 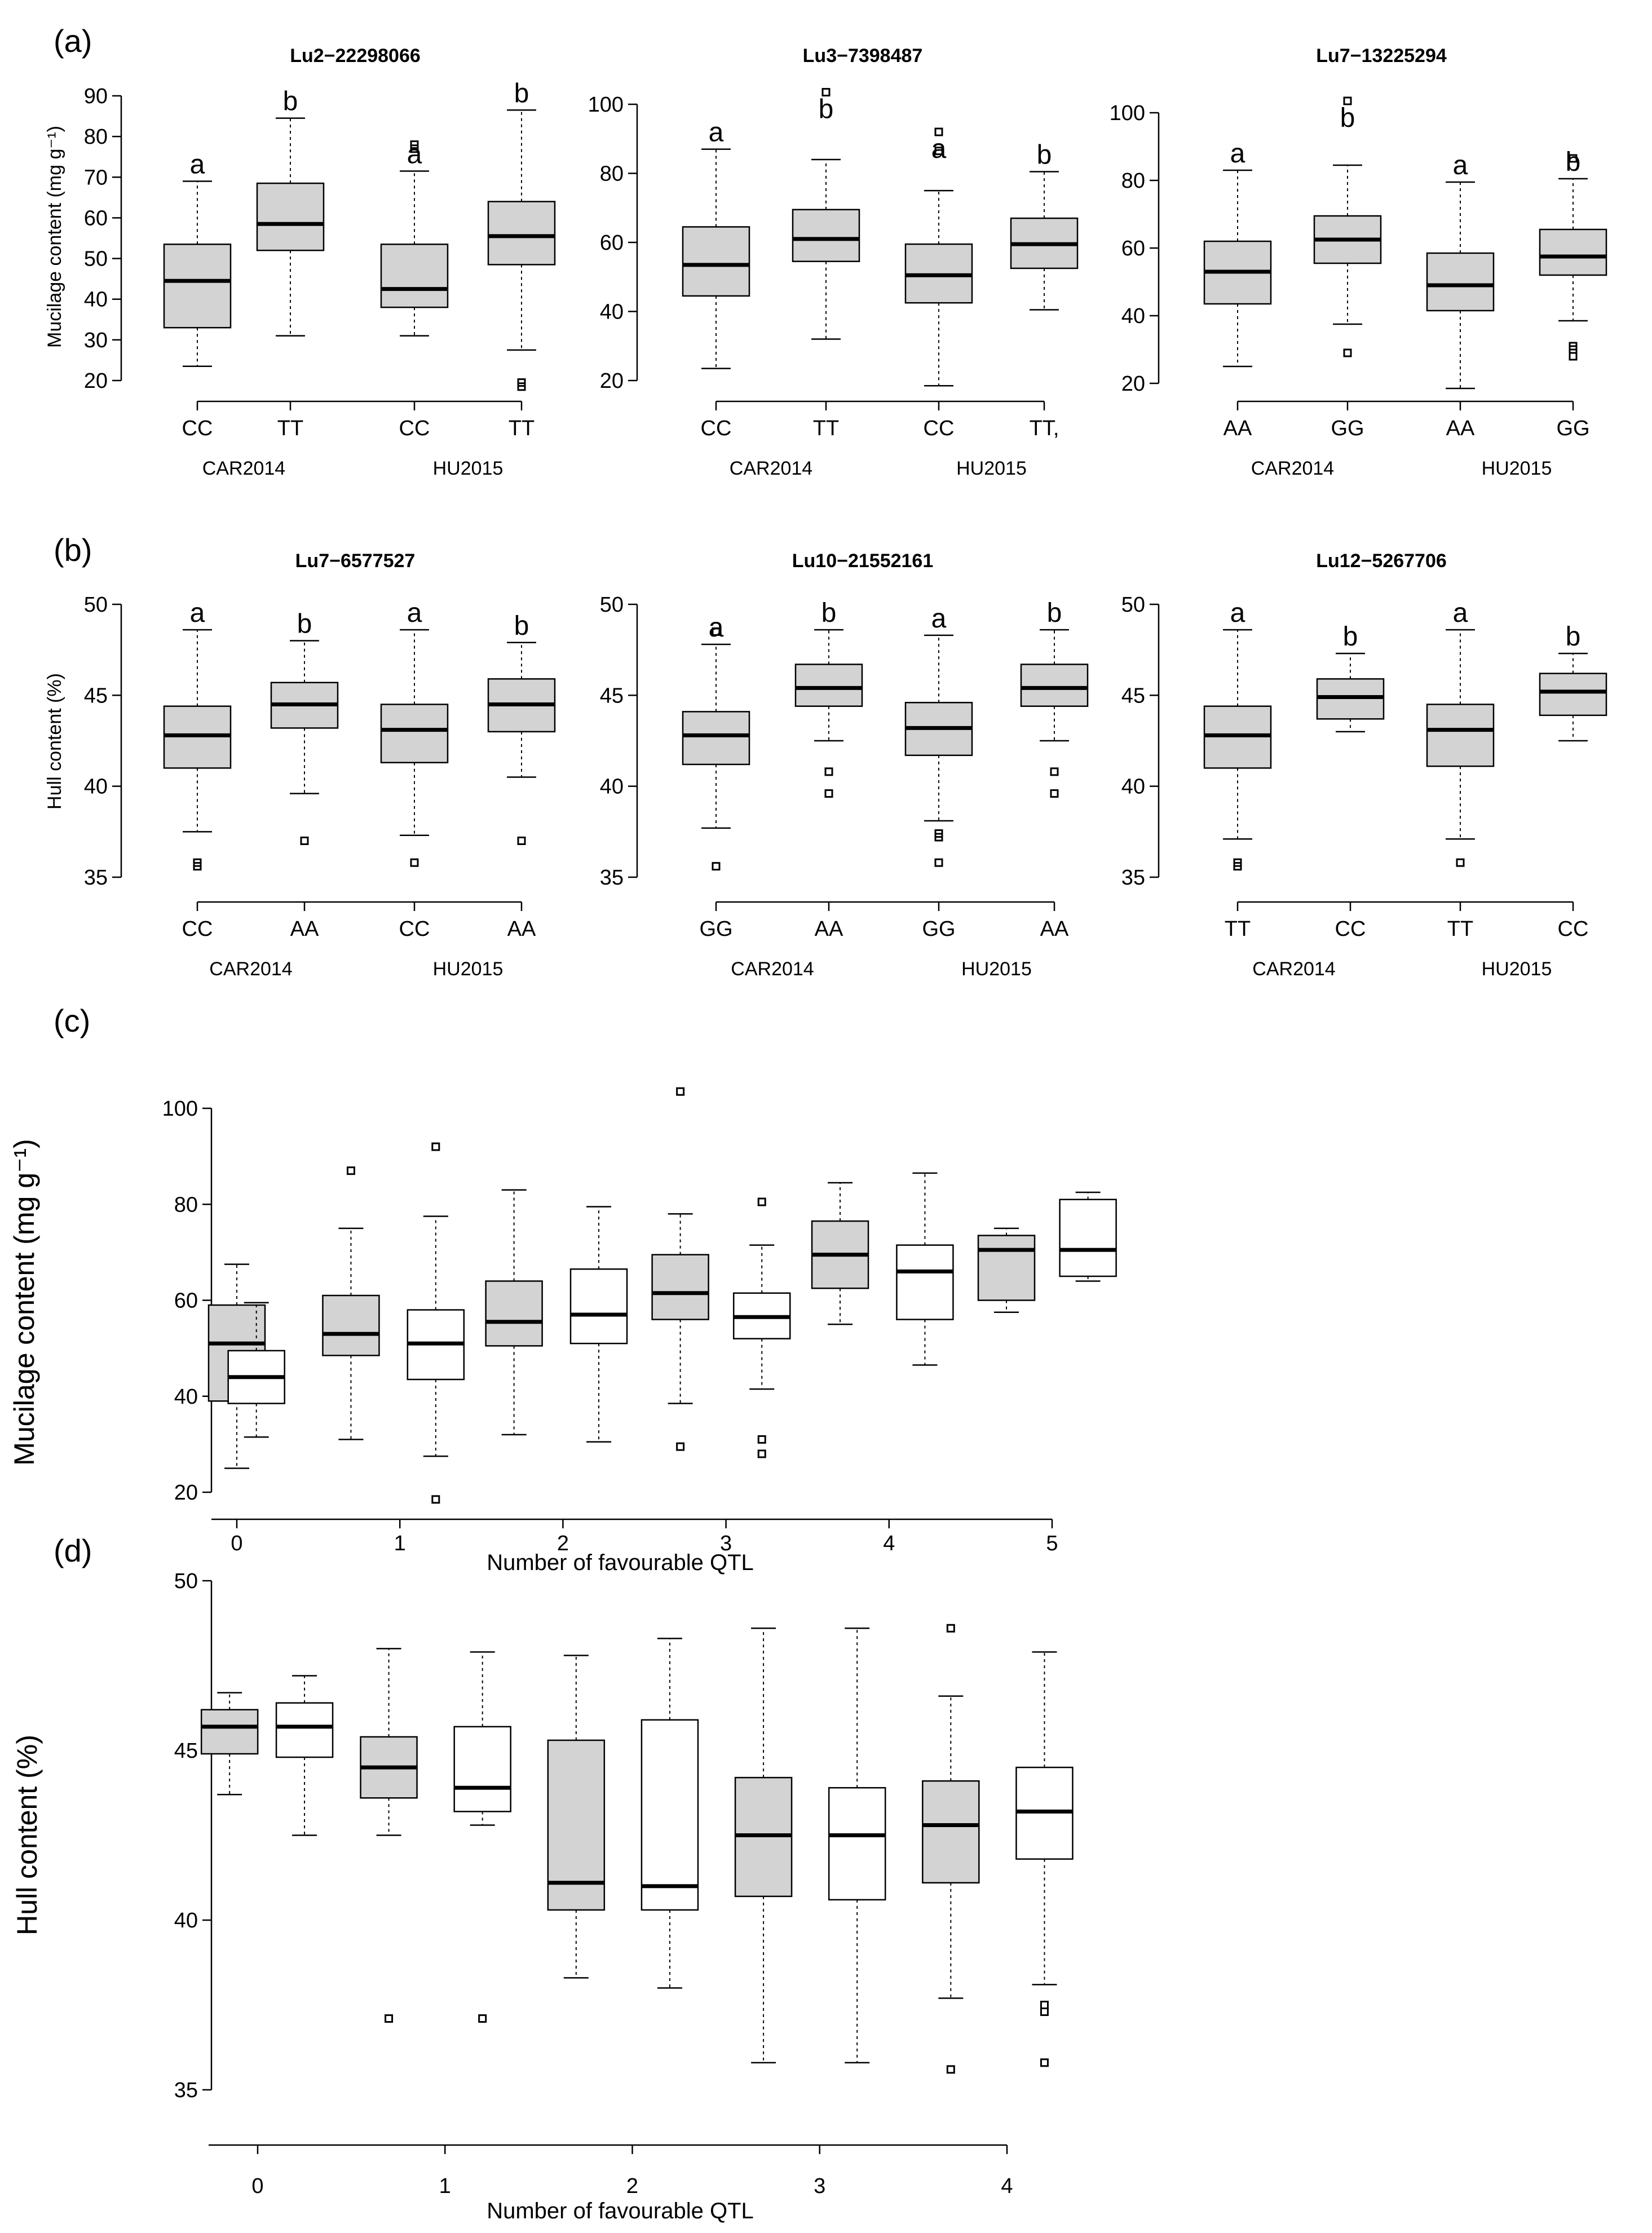 What do you see at coordinates (54, 742) in the screenshot?
I see `y-axis-label: Hull content (%)` at bounding box center [54, 742].